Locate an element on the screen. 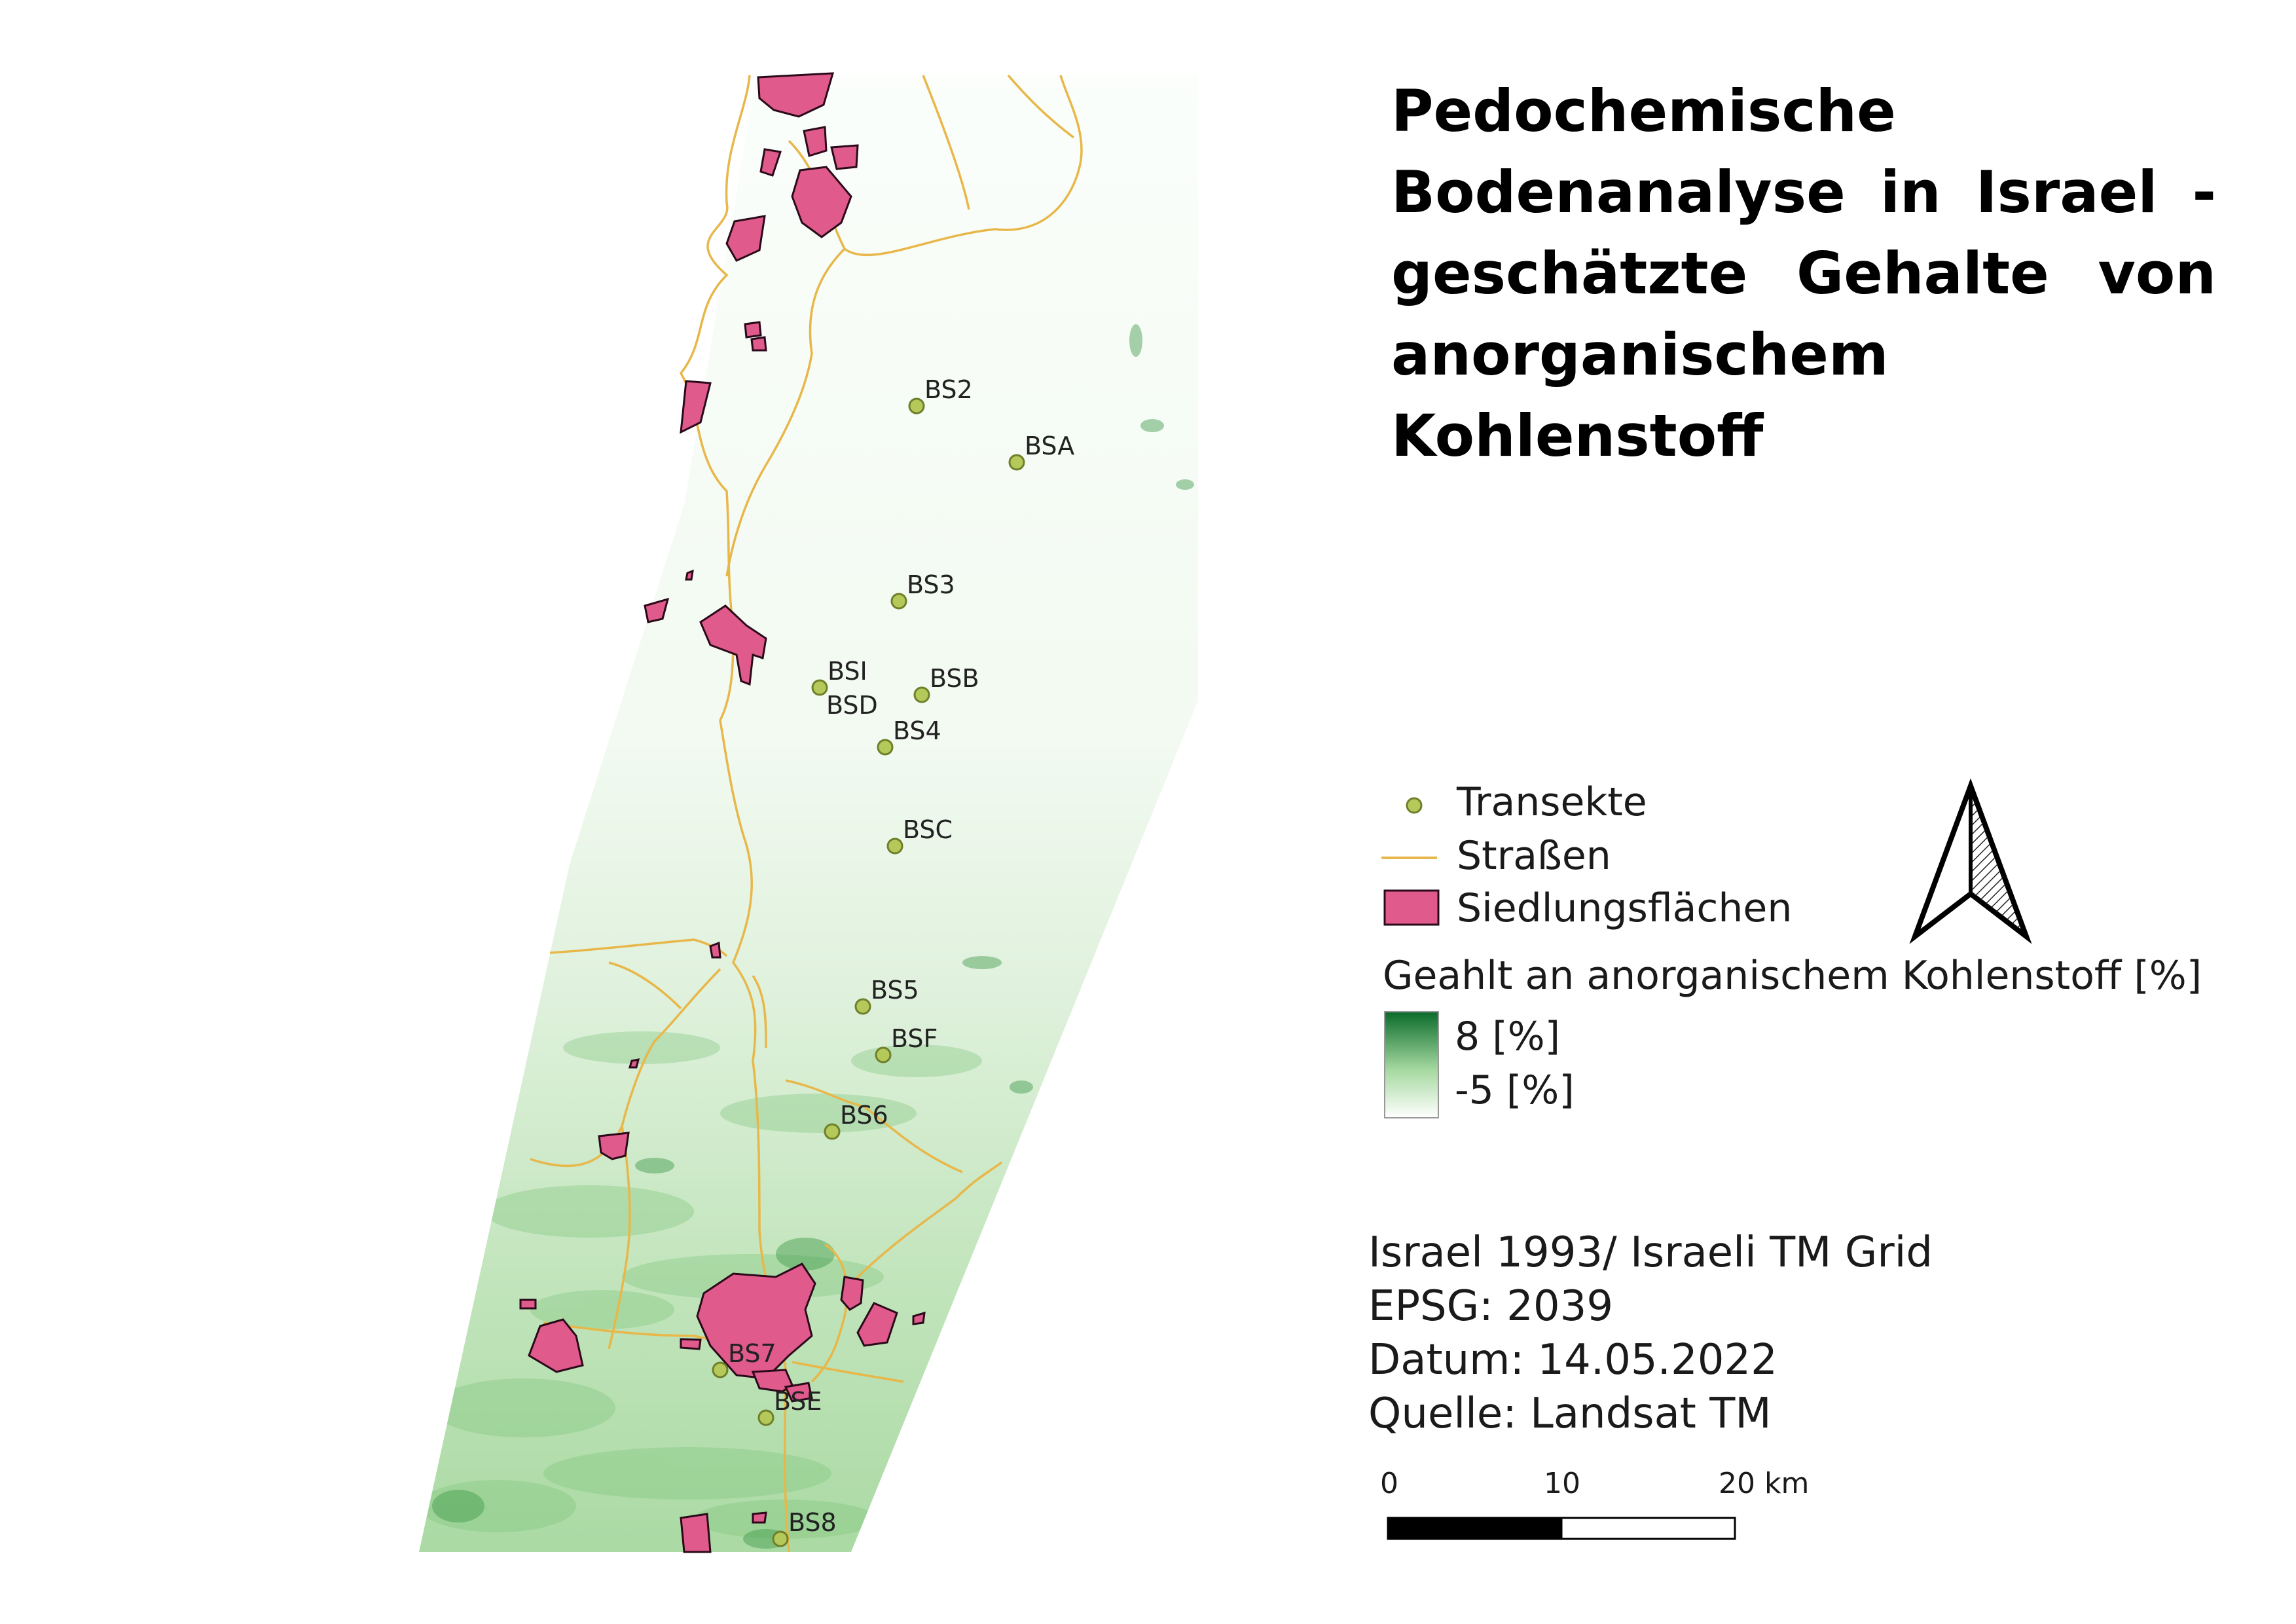 This screenshot has height=1624, width=2296. transect-label: BSF is located at coordinates (914, 1038).